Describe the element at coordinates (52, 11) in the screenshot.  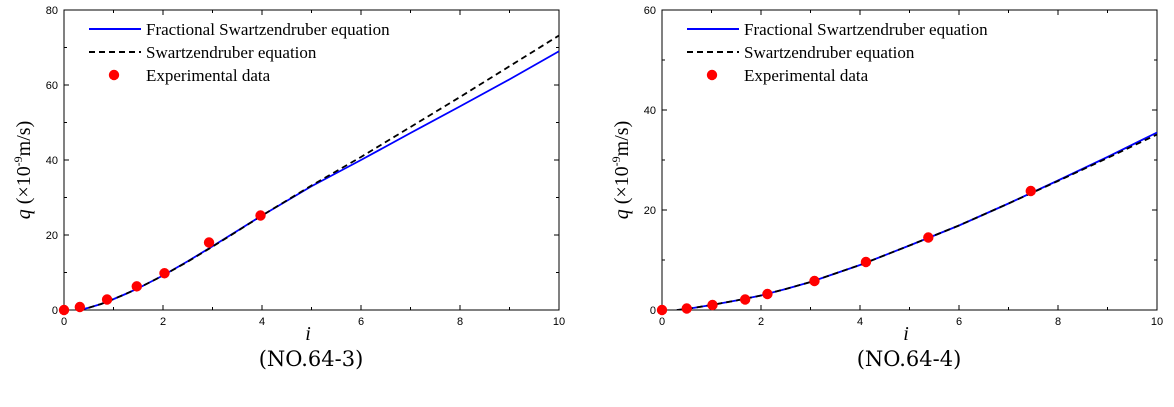
I see `y-tick-label: 80` at that location.